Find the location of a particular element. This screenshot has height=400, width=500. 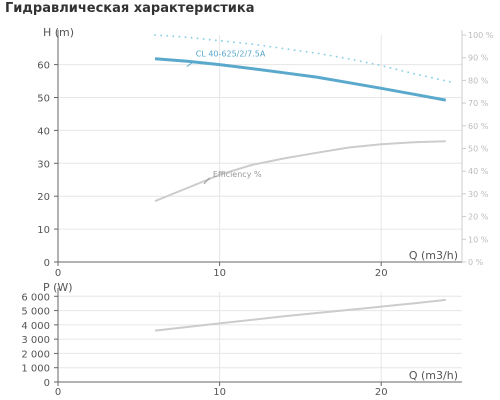

y2-tick-label: 90 % is located at coordinates (478, 58).